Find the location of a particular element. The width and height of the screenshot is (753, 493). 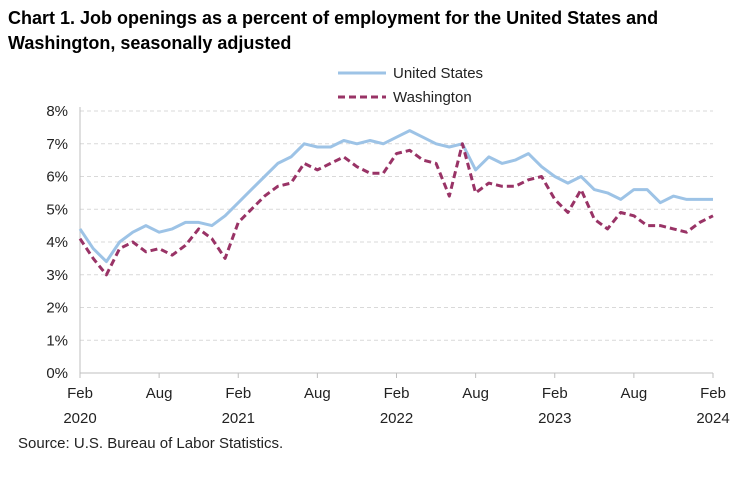

y-tick-label: 0% is located at coordinates (57, 373).